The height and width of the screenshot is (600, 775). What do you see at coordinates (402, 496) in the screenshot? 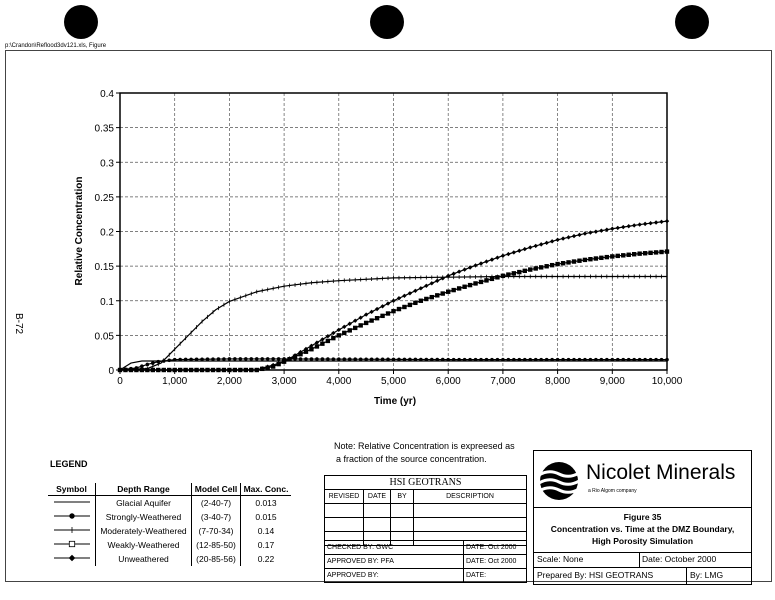
I see `revision-header: BY` at bounding box center [402, 496].